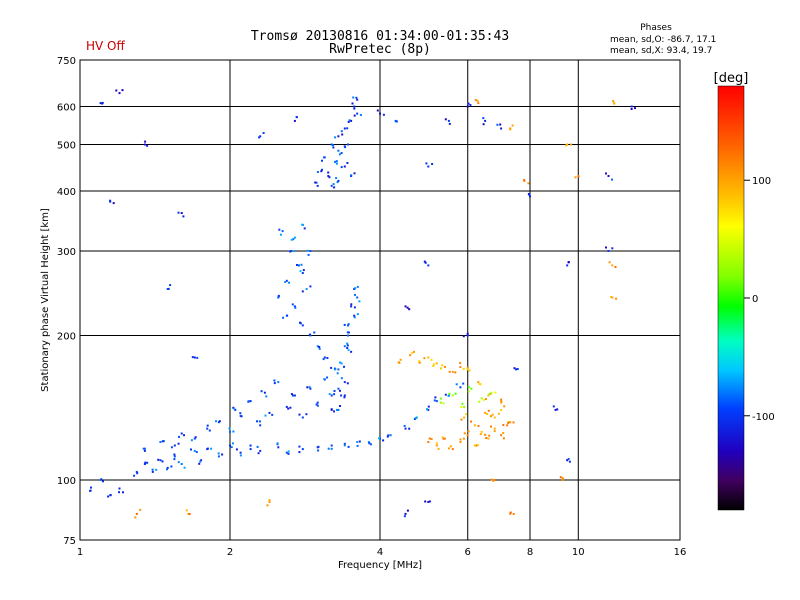  Describe the element at coordinates (380, 552) in the screenshot. I see `x-tick-label-2: 4` at that location.